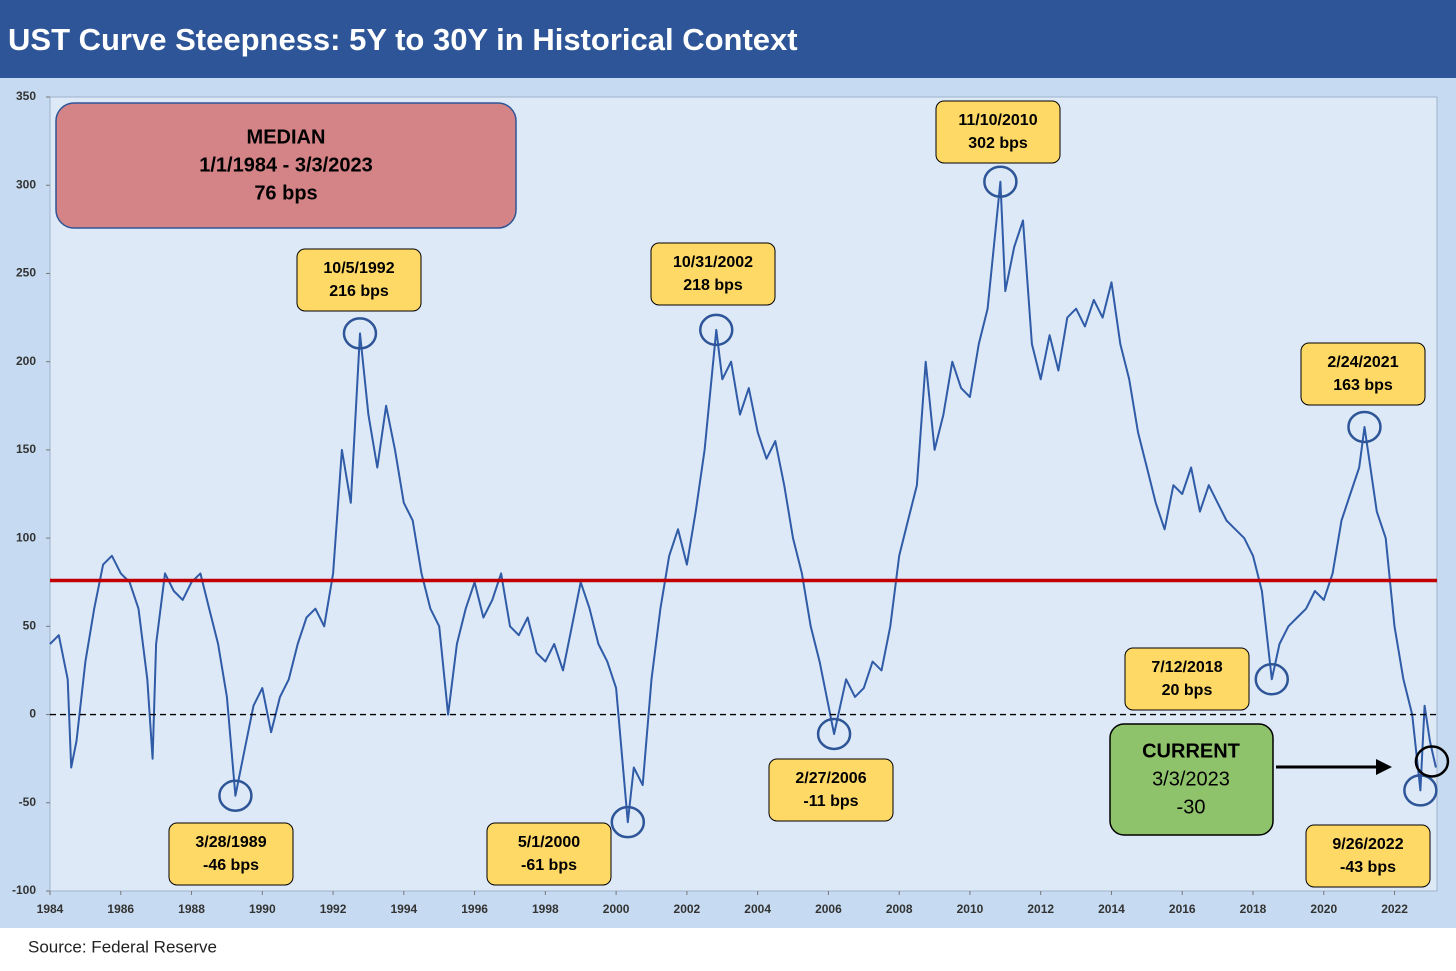 The width and height of the screenshot is (1456, 971). Describe the element at coordinates (26, 184) in the screenshot. I see `y-tick-label: 300` at that location.